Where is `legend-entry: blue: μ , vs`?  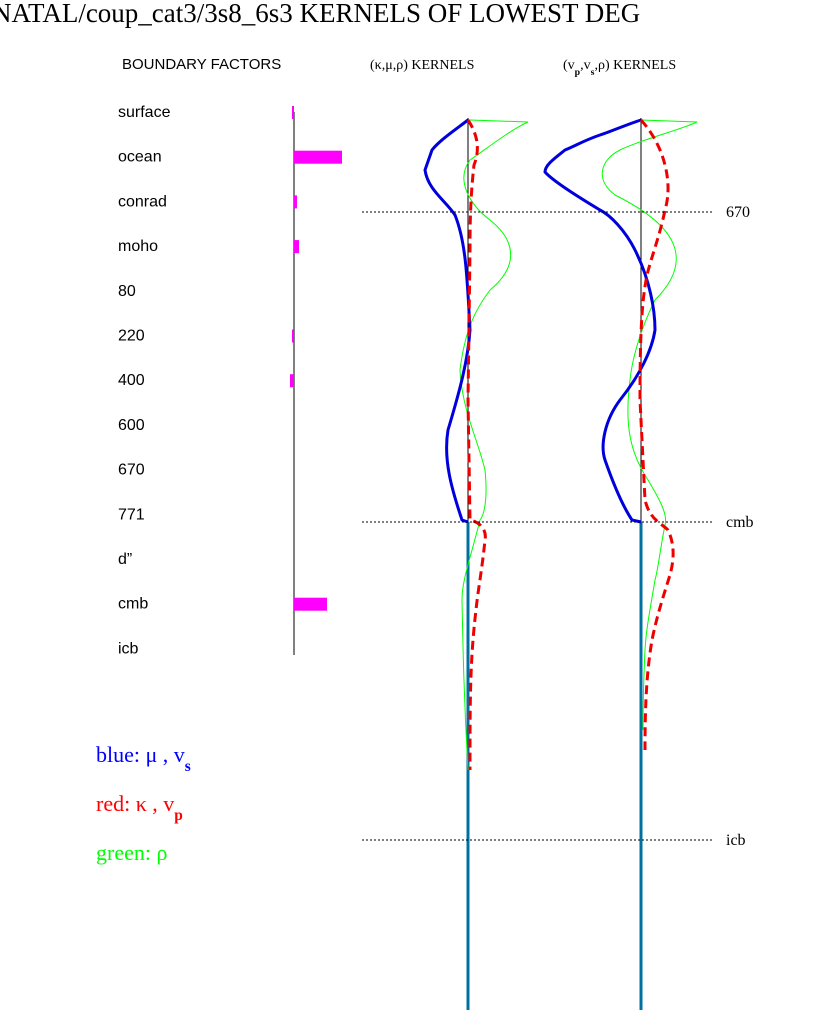 legend-entry: blue: μ , vs is located at coordinates (143, 758).